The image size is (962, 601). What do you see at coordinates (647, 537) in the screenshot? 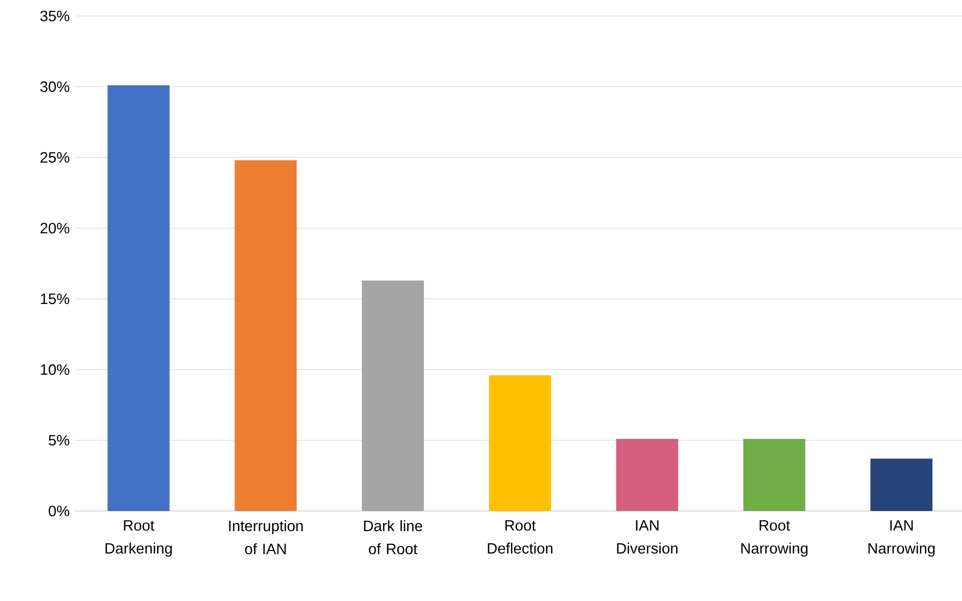
I see `x-tick-label: IAN Diversion` at bounding box center [647, 537].